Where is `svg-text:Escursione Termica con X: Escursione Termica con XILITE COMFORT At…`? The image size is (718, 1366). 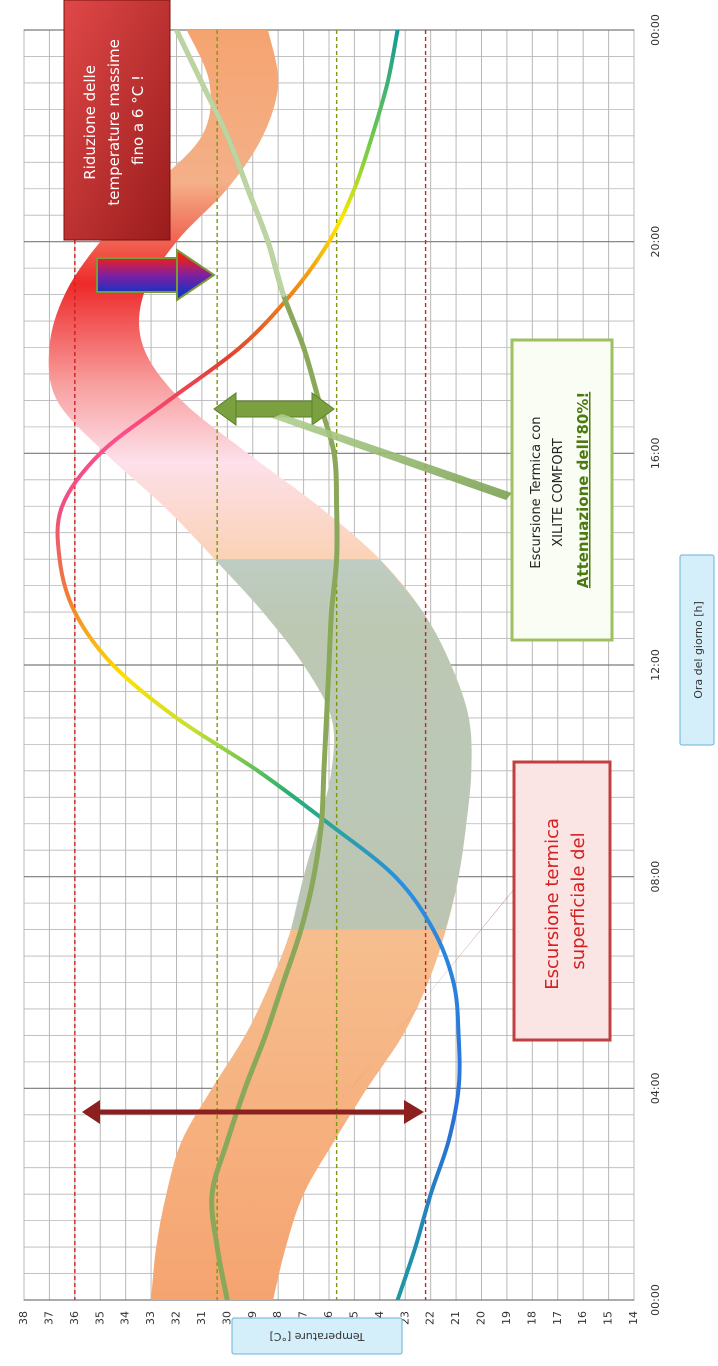 svg-text:Escursione Termica con X: Escursione Termica con XILITE COMFORT At… is located at coordinates (558, 490).